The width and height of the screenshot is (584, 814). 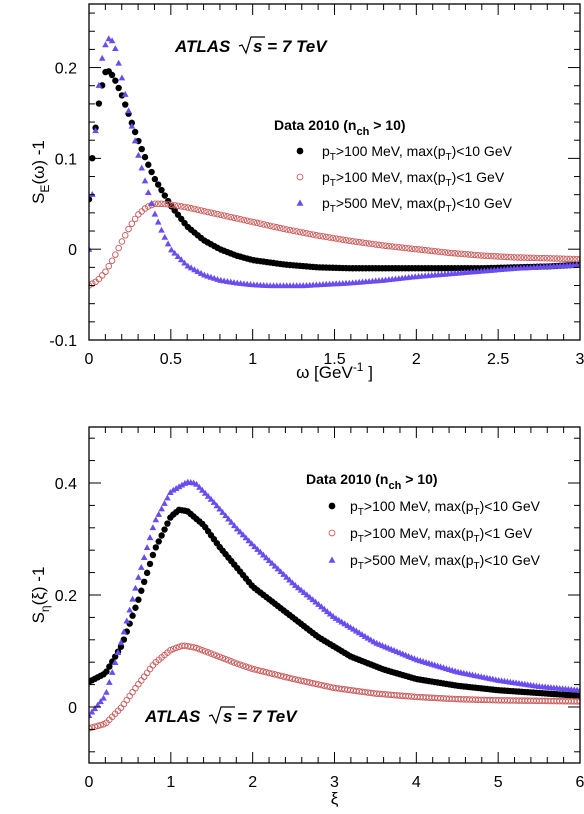 What do you see at coordinates (498, 359) in the screenshot?
I see `x-tick-label: 2.5` at bounding box center [498, 359].